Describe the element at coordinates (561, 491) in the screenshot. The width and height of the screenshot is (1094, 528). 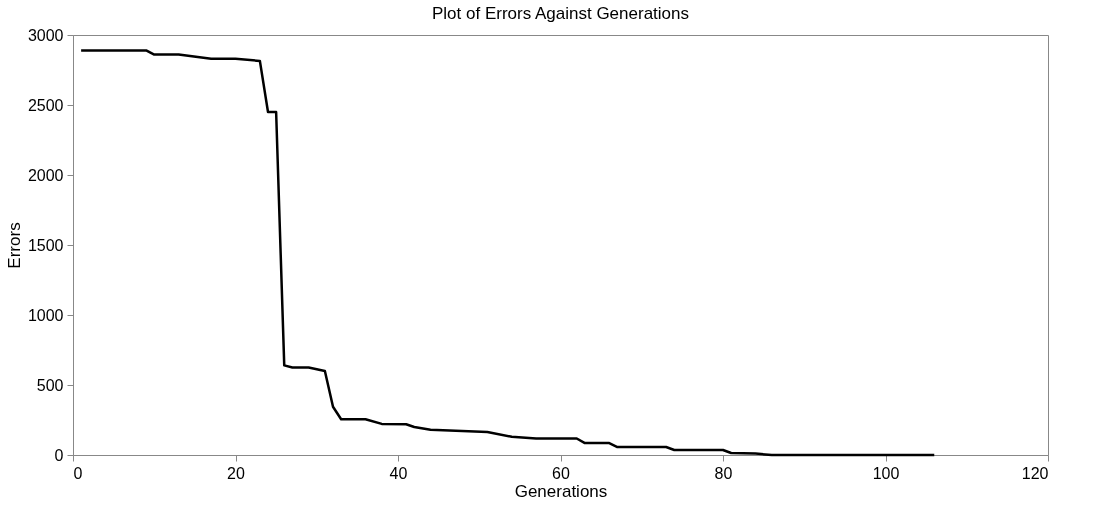
I see `x-axis-title: Generations` at that location.